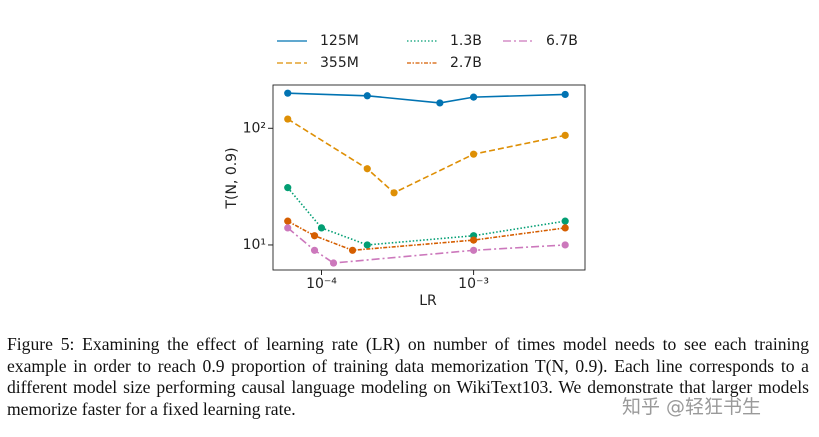 The width and height of the screenshot is (819, 437). Describe the element at coordinates (473, 284) in the screenshot. I see `x-tick-label: 10⁻³` at that location.